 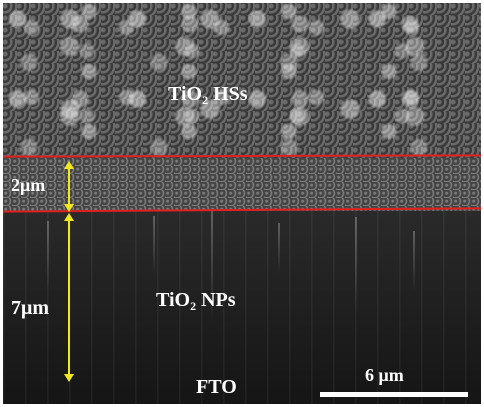 I want to click on thickness-label-bottom: 7μm, so click(x=30, y=308).